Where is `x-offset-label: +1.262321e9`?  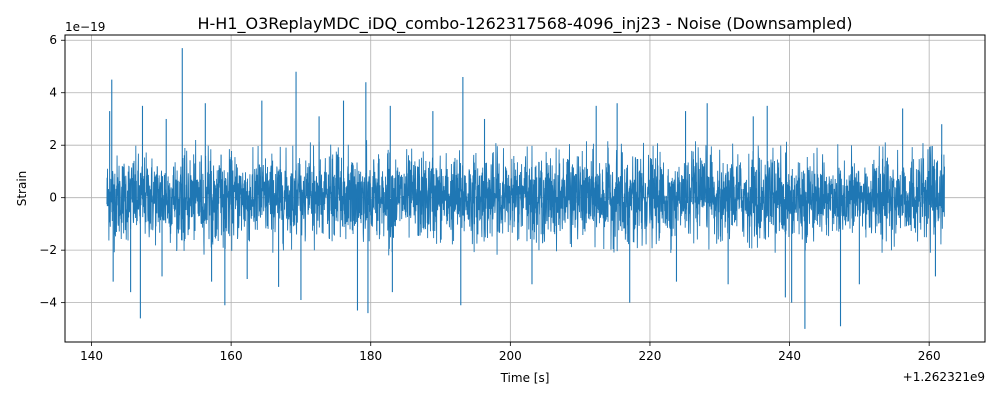
x-offset-label: +1.262321e9 is located at coordinates (944, 377).